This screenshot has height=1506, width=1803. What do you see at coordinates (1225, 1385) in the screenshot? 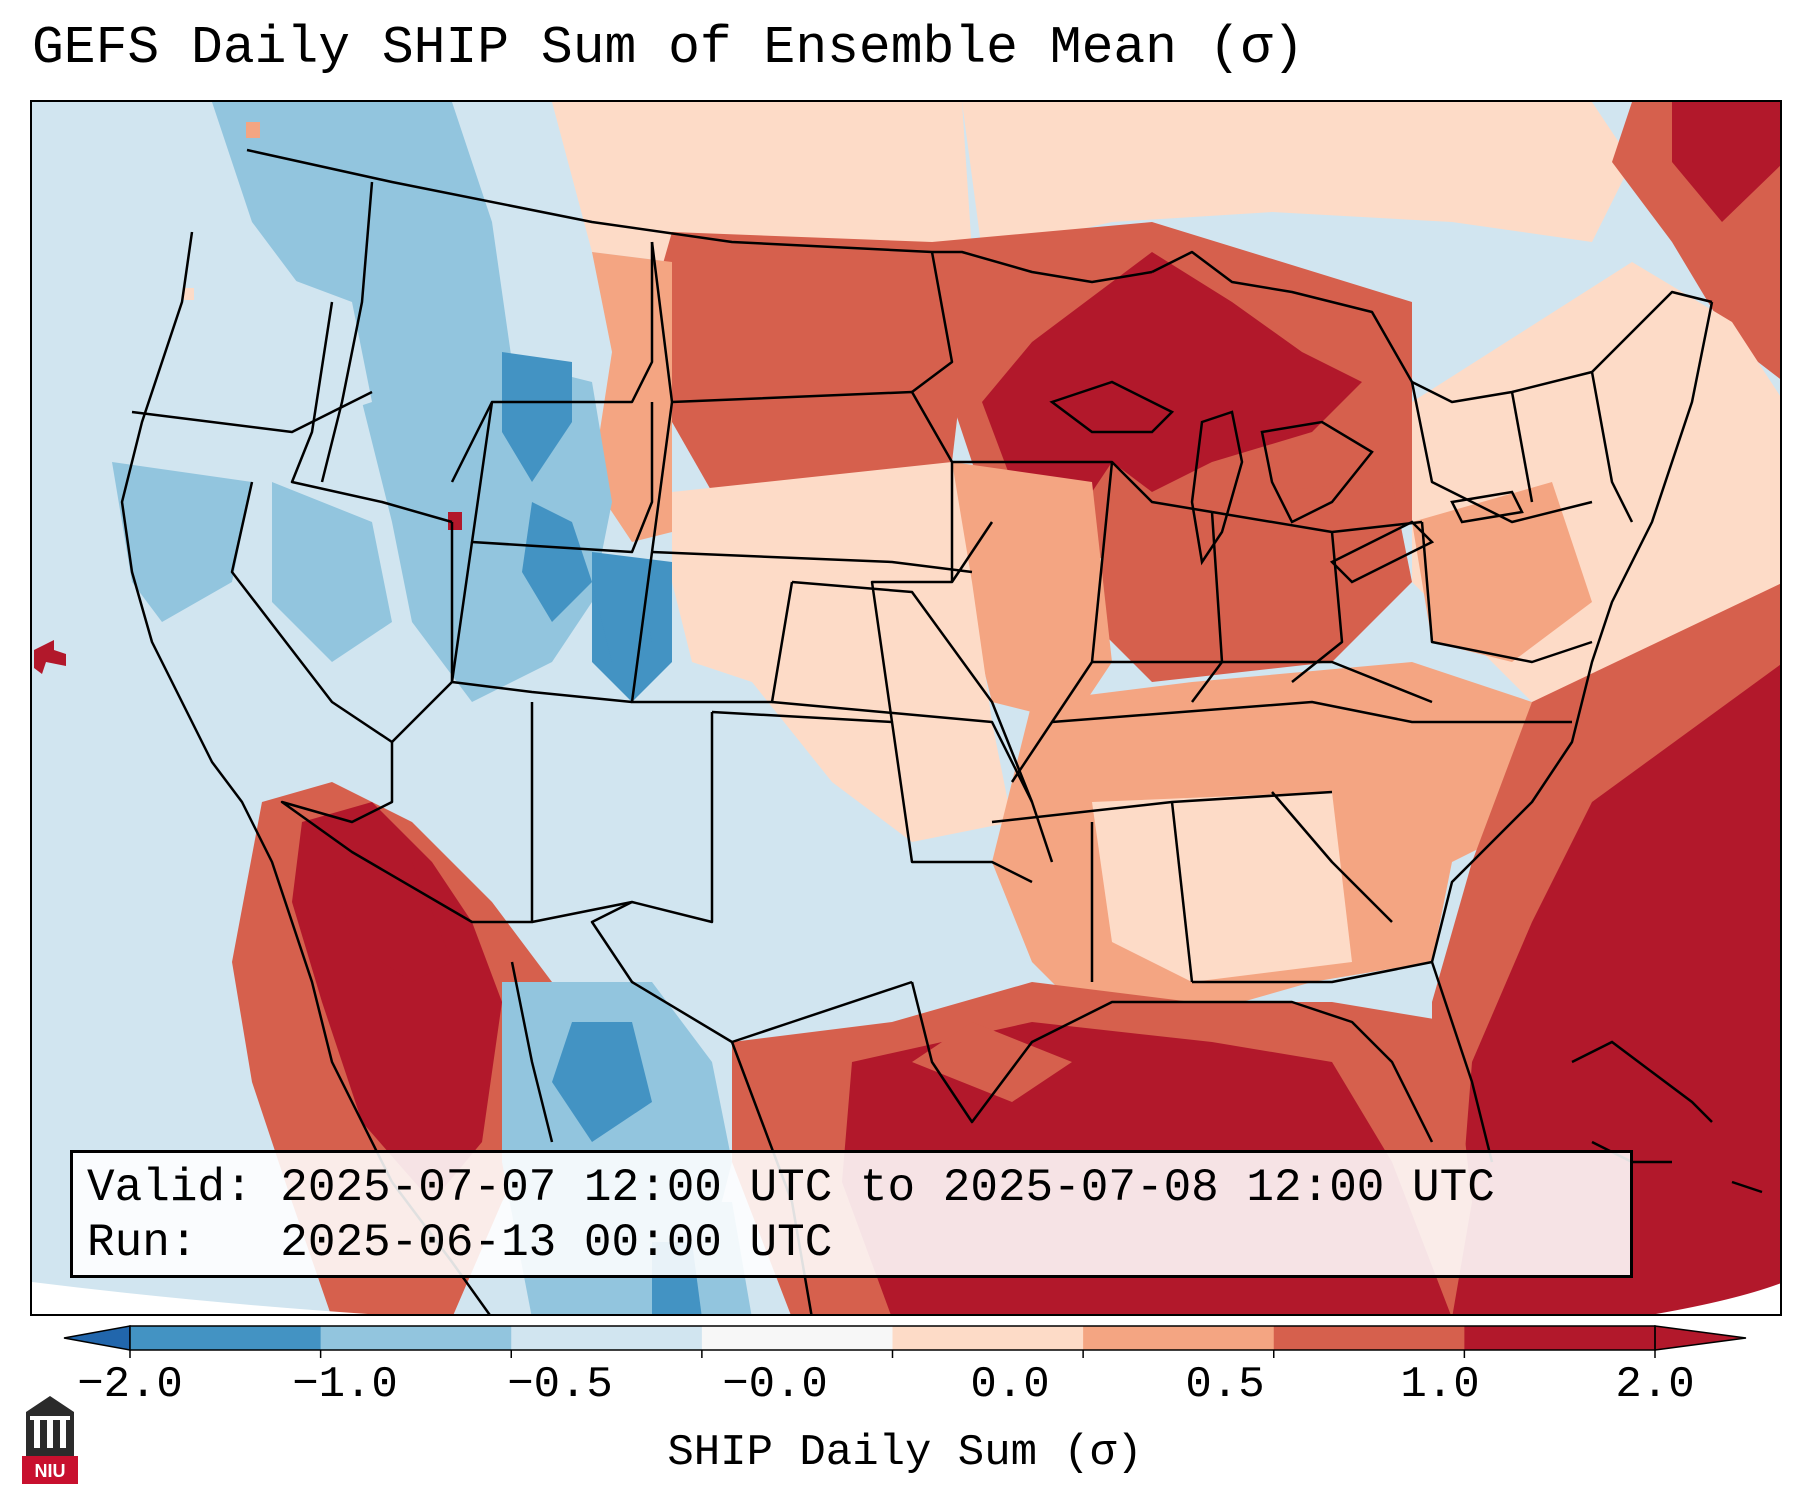
I see `colorbar-tick-label: 0.5` at bounding box center [1225, 1385].